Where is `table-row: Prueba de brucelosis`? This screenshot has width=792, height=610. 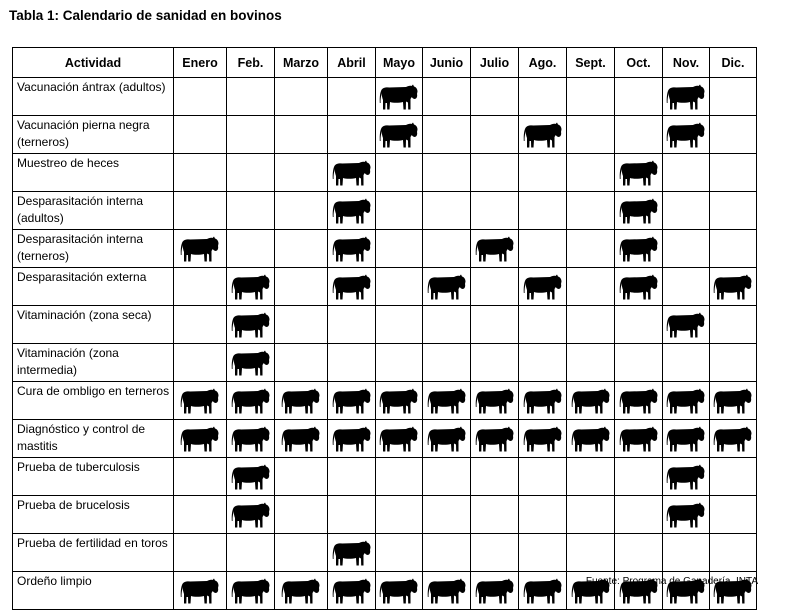
table-row: Prueba de brucelosis is located at coordinates (384, 514).